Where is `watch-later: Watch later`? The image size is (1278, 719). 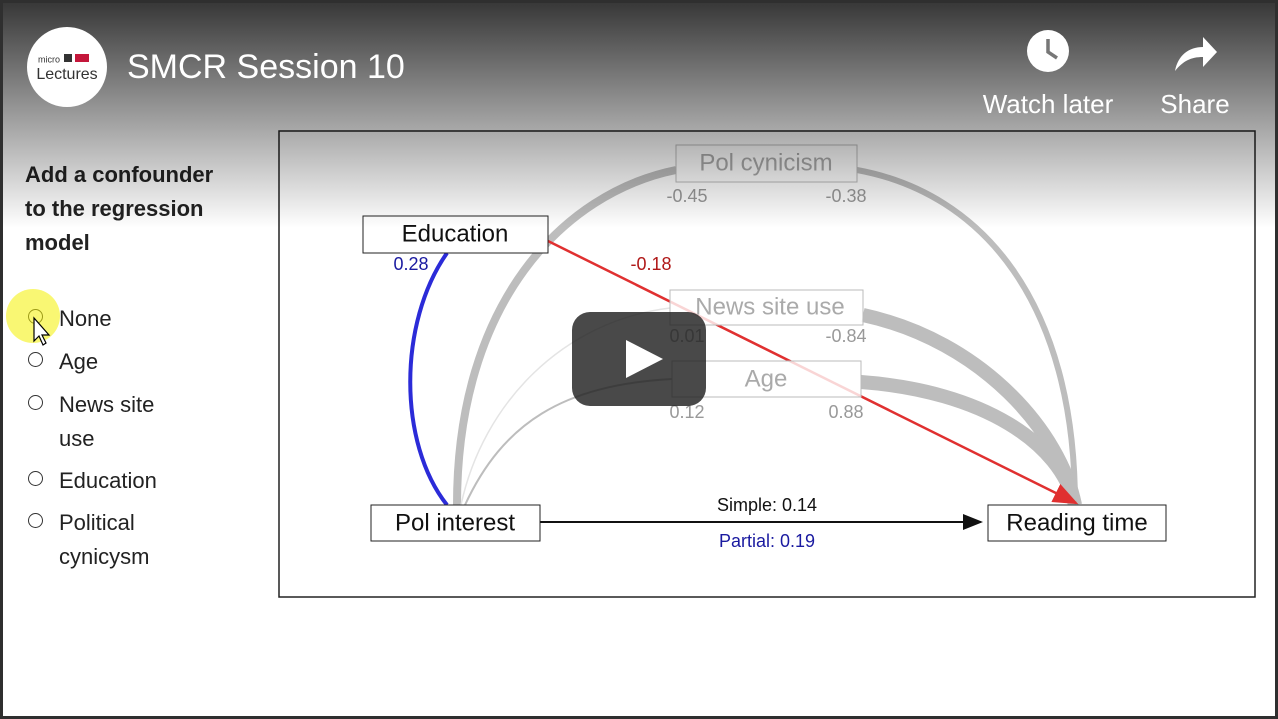
watch-later: Watch later is located at coordinates (1048, 104).